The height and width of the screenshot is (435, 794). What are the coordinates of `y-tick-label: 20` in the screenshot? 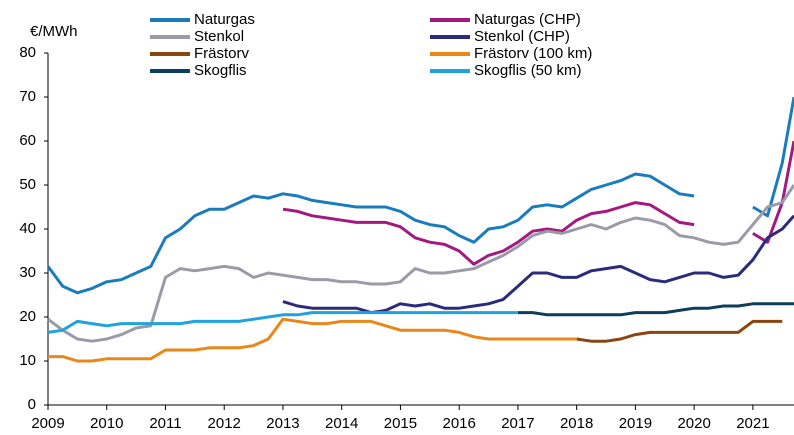 It's located at (27, 316).